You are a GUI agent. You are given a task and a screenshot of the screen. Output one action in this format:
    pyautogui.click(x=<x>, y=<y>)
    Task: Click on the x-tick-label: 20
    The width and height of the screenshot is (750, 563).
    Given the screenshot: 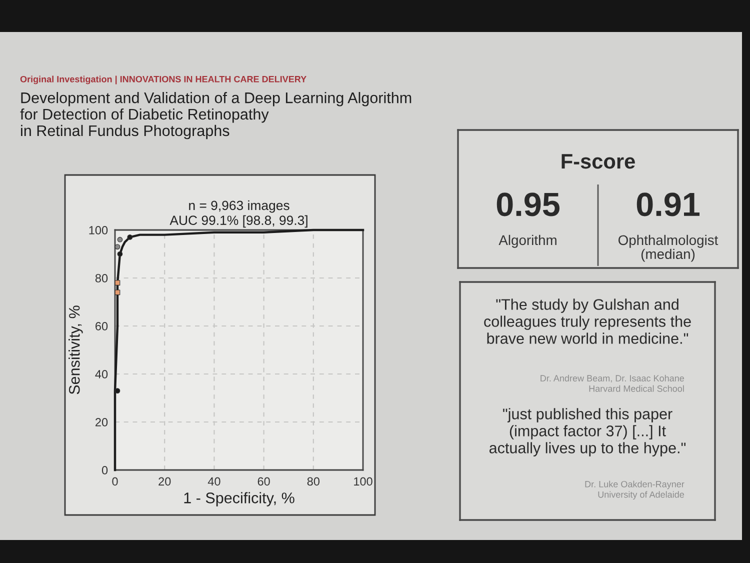 What is the action you would take?
    pyautogui.click(x=164, y=481)
    